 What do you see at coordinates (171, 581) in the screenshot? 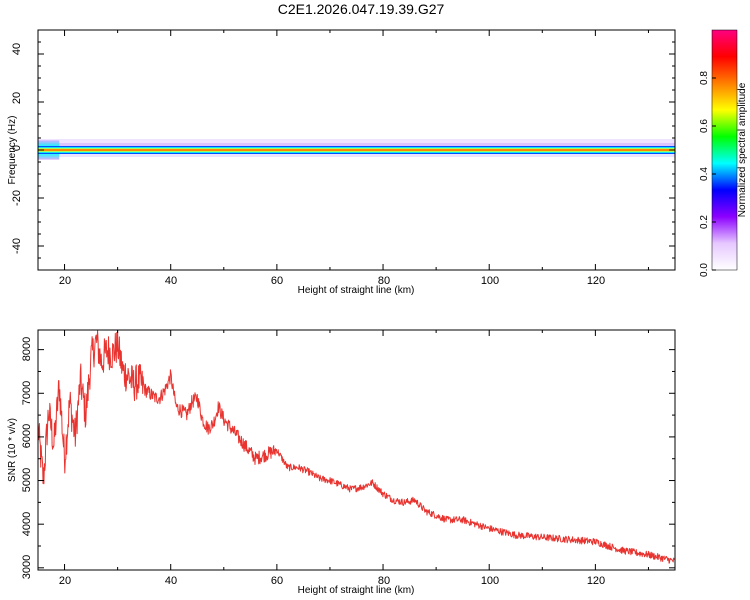
I see `snr-x-tick-label: 40` at bounding box center [171, 581].